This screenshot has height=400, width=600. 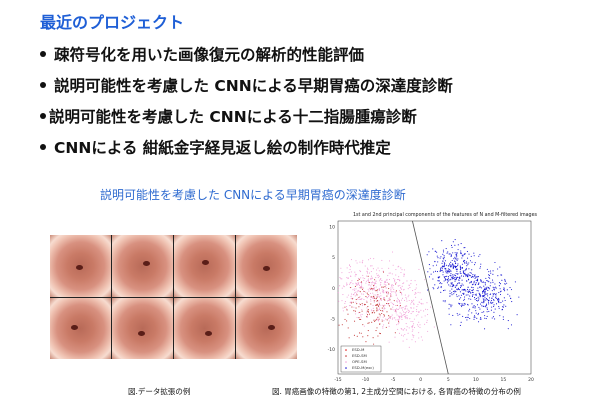 What do you see at coordinates (393, 380) in the screenshot?
I see `x-tick-label: -5` at bounding box center [393, 380].